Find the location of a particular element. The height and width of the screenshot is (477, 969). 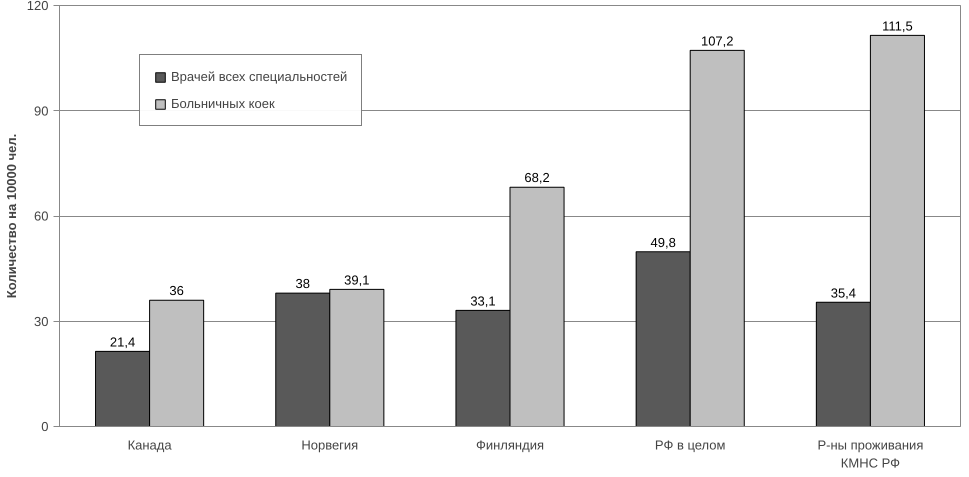

data-label: 111,5 is located at coordinates (897, 26).